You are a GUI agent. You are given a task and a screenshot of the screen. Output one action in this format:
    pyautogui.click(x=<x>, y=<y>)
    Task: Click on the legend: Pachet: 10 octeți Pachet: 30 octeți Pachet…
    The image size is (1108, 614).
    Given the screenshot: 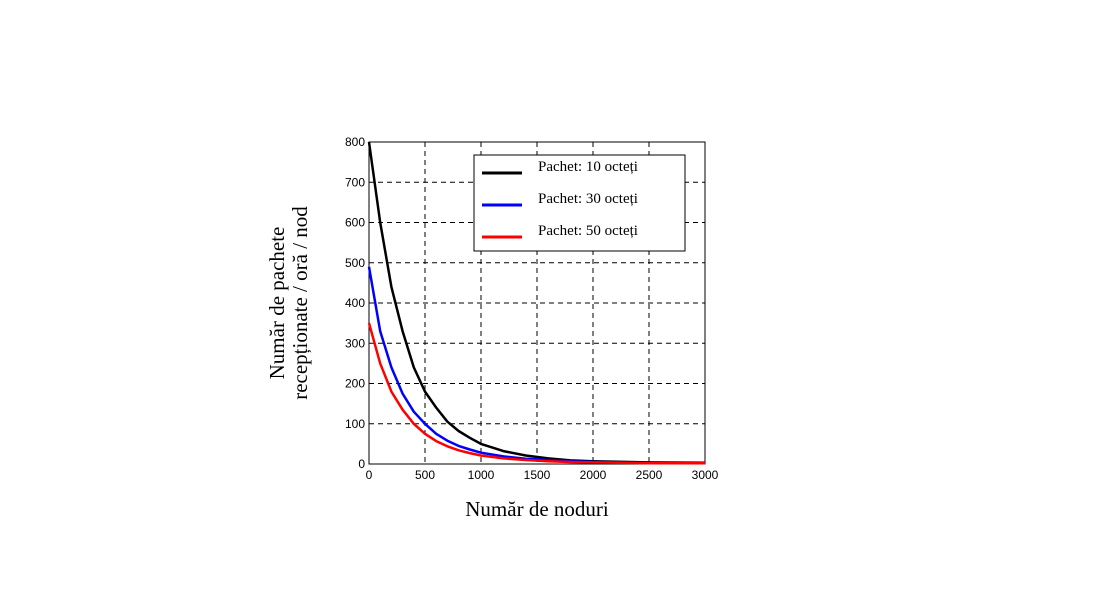 What is the action you would take?
    pyautogui.click(x=579, y=203)
    